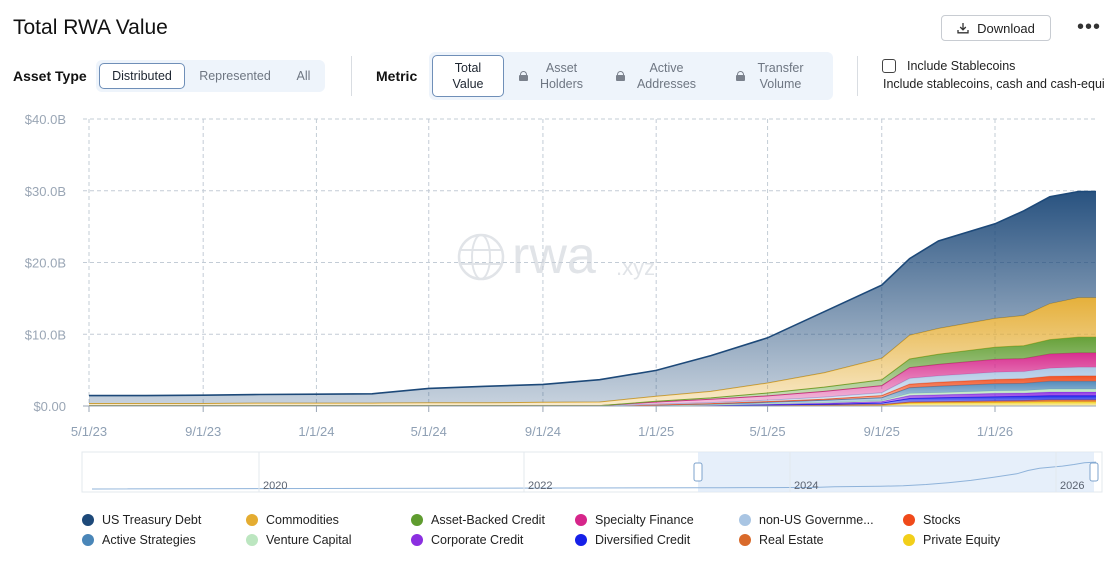 The height and width of the screenshot is (571, 1116). What do you see at coordinates (806, 486) in the screenshot?
I see `navigator-year: 2024` at bounding box center [806, 486].